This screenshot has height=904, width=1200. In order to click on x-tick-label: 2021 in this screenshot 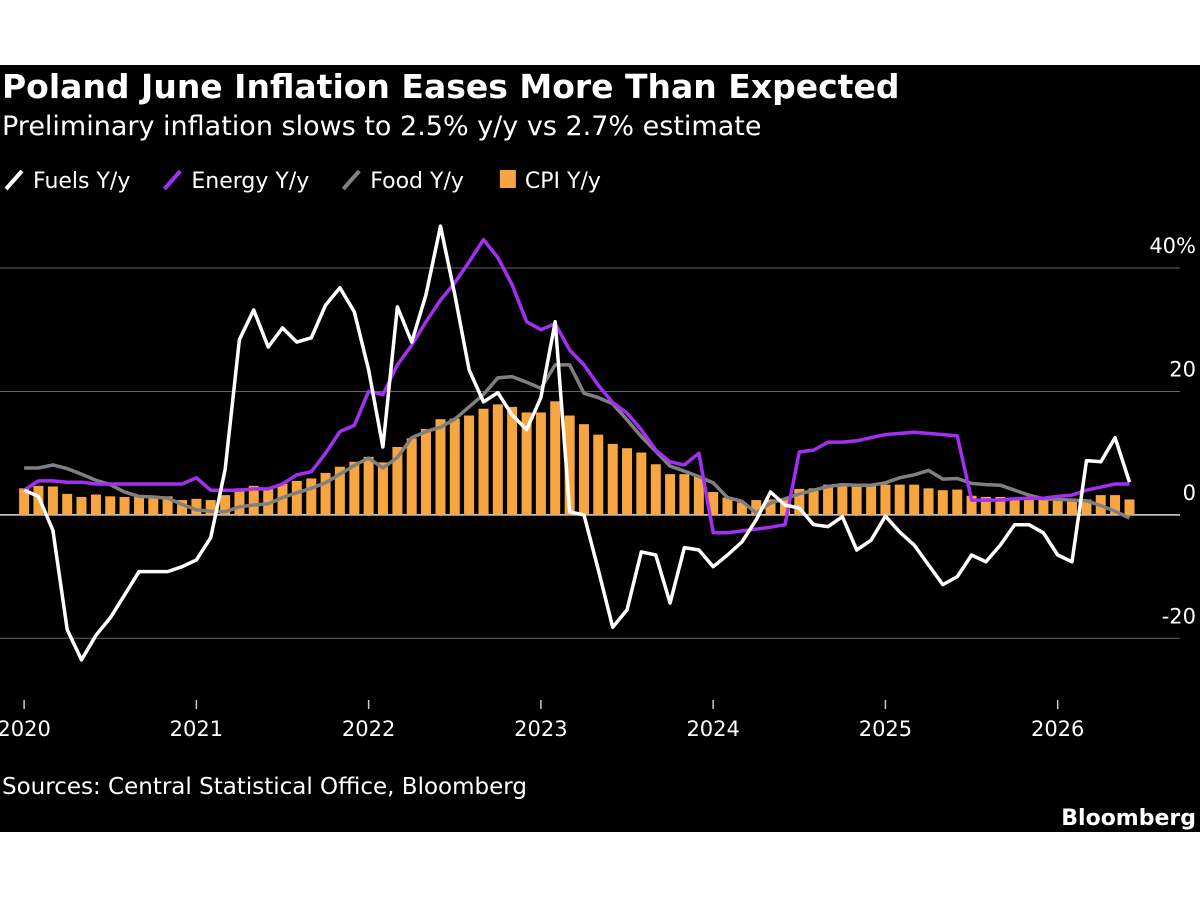, I will do `click(196, 729)`.